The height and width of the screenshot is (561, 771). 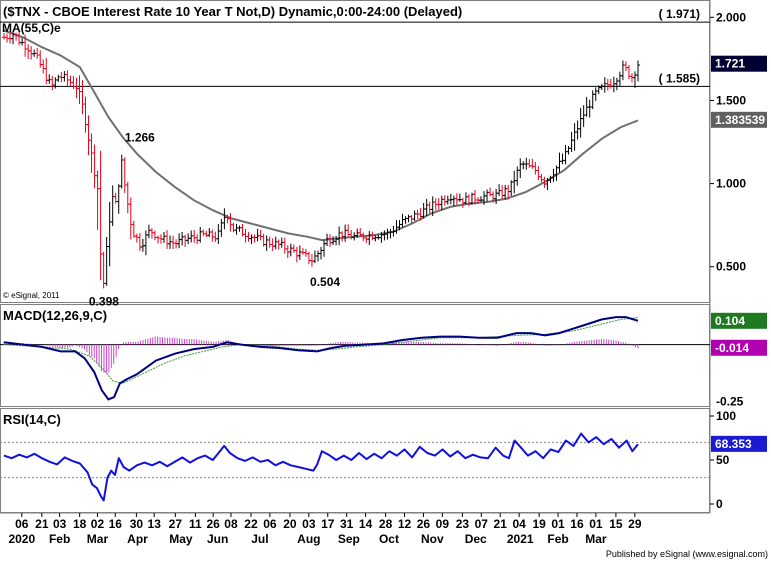 I want to click on rsi-badge: 68.353, so click(x=739, y=443).